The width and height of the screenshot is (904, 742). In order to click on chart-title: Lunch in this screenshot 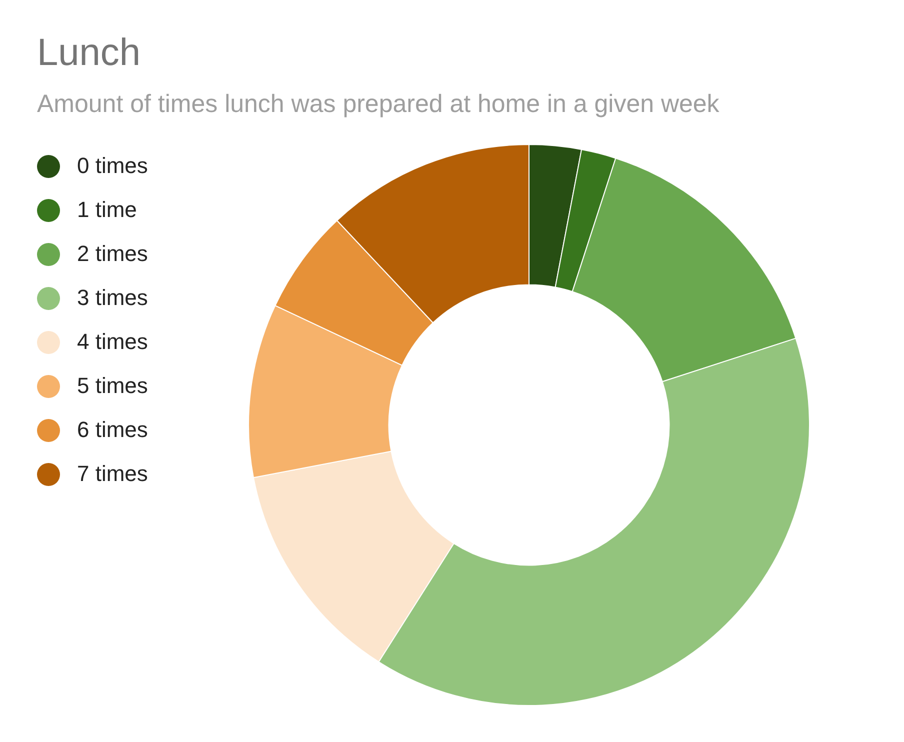, I will do `click(89, 53)`.